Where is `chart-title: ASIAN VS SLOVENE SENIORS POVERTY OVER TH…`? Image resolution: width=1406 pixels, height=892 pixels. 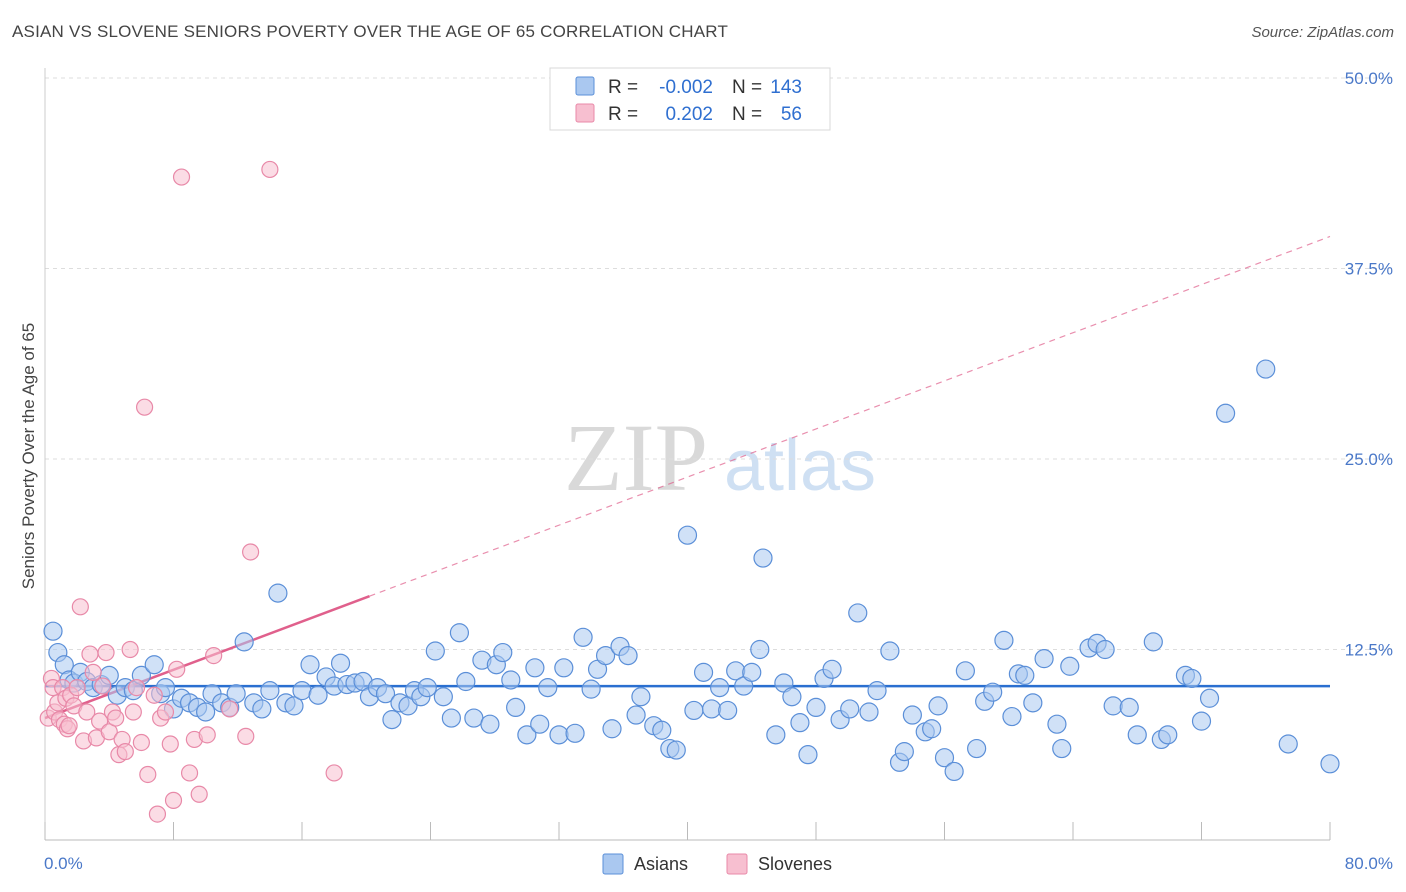 chart-title: ASIAN VS SLOVENE SENIORS POVERTY OVER TH… is located at coordinates (370, 31).